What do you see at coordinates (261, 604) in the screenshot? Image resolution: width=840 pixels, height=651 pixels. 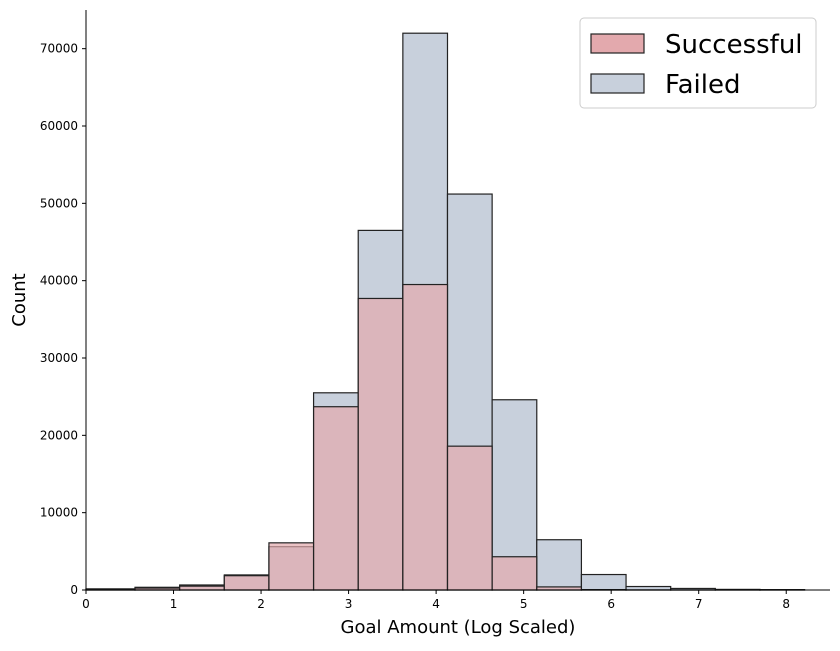 I see `x-tick-label: 2` at bounding box center [261, 604].